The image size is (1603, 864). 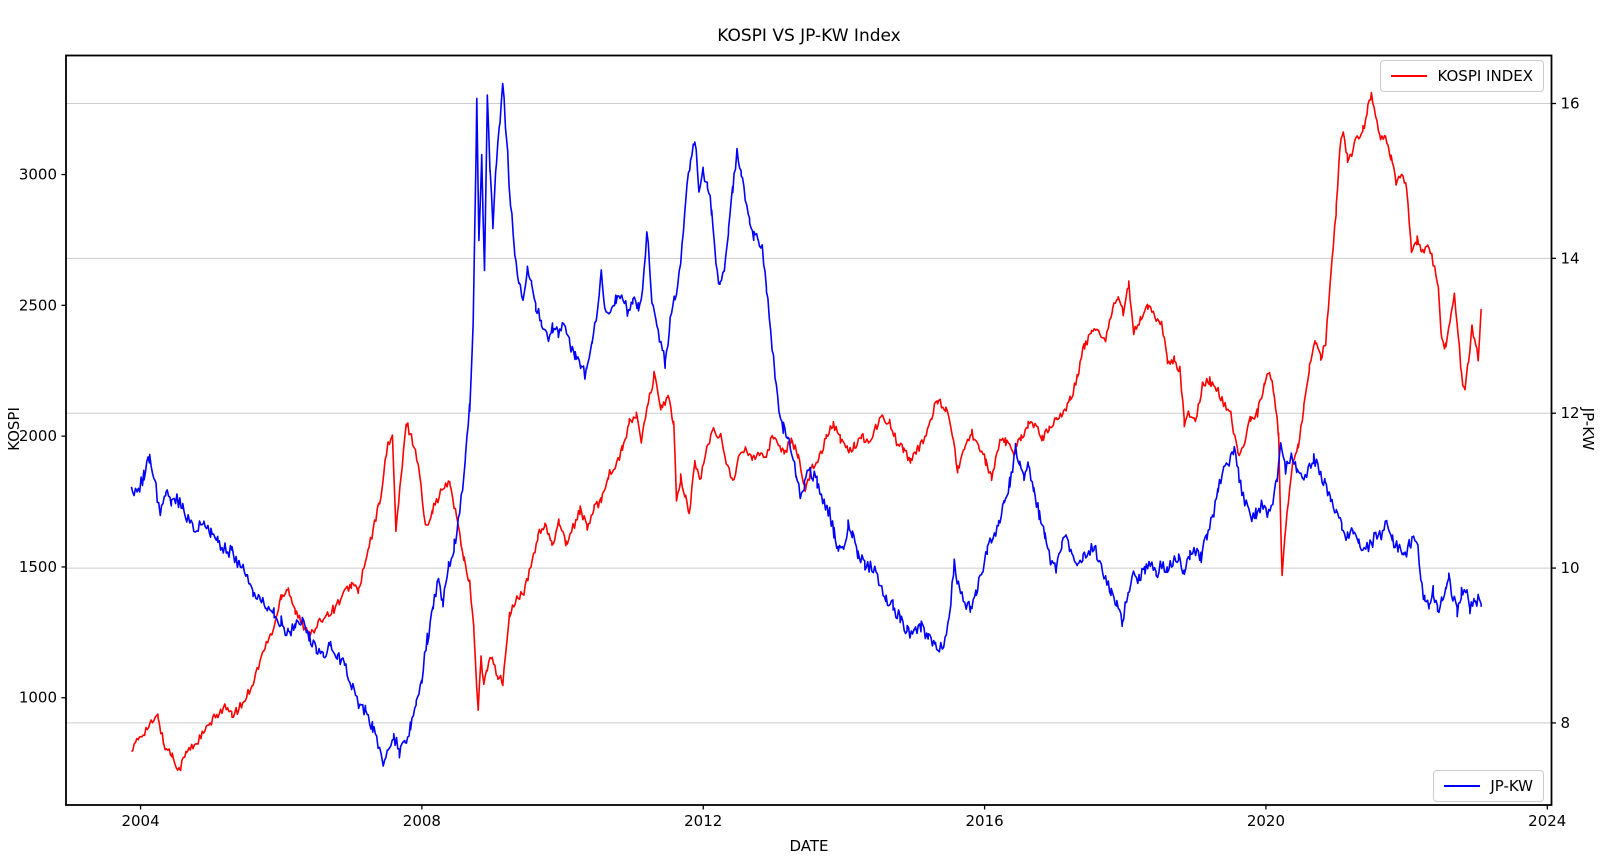 What do you see at coordinates (1409, 76) in the screenshot?
I see `kospi-line-swatch` at bounding box center [1409, 76].